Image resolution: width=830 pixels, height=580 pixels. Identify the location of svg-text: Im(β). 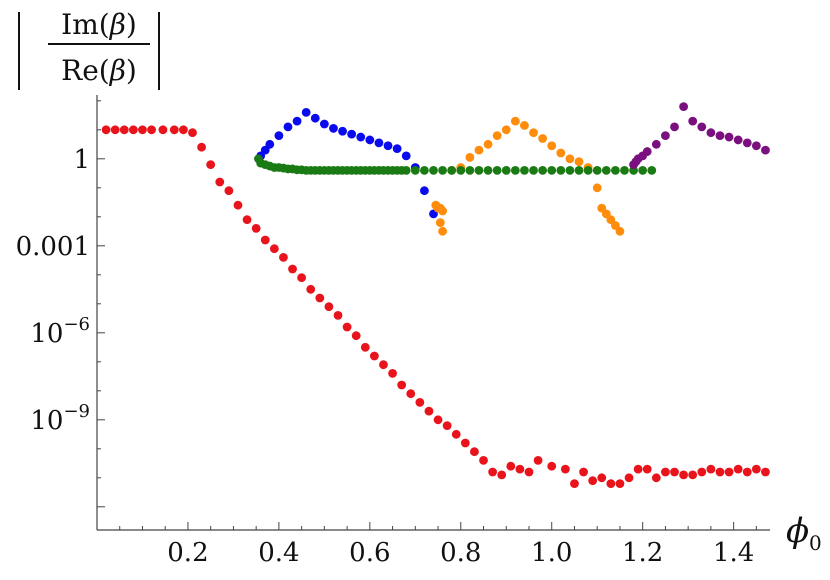
(99, 24).